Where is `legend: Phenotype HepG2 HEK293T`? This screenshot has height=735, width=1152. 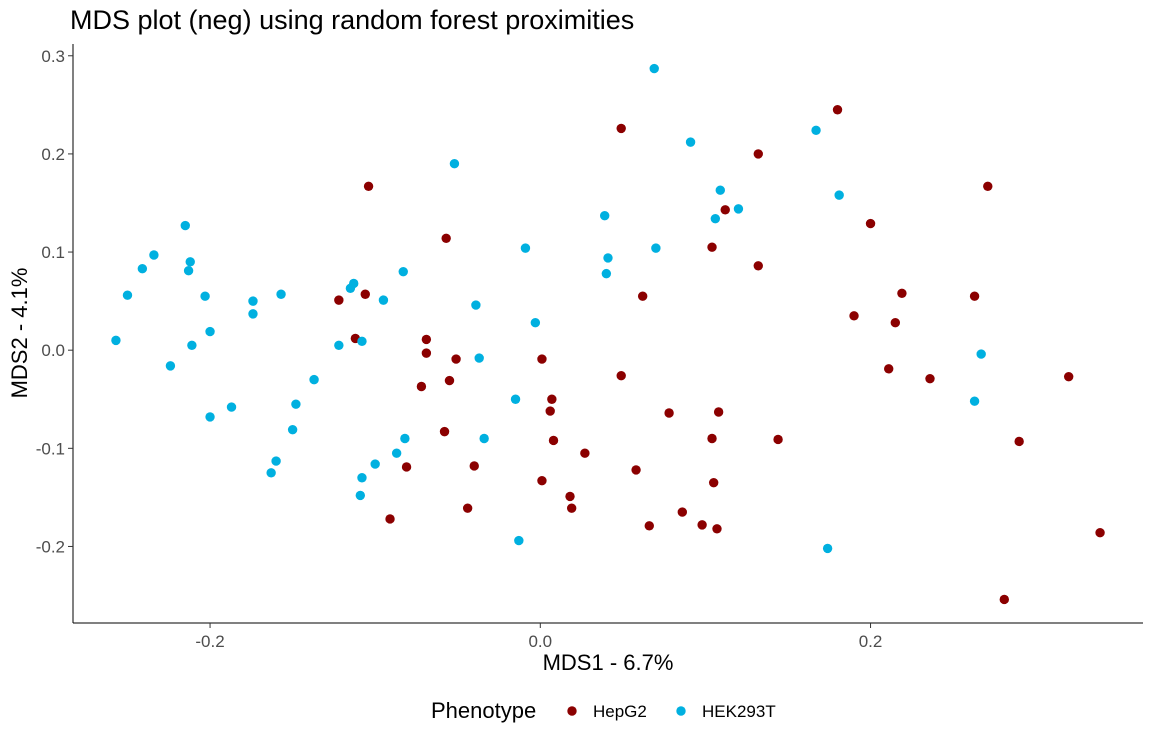 legend: Phenotype HepG2 HEK293T is located at coordinates (603, 710).